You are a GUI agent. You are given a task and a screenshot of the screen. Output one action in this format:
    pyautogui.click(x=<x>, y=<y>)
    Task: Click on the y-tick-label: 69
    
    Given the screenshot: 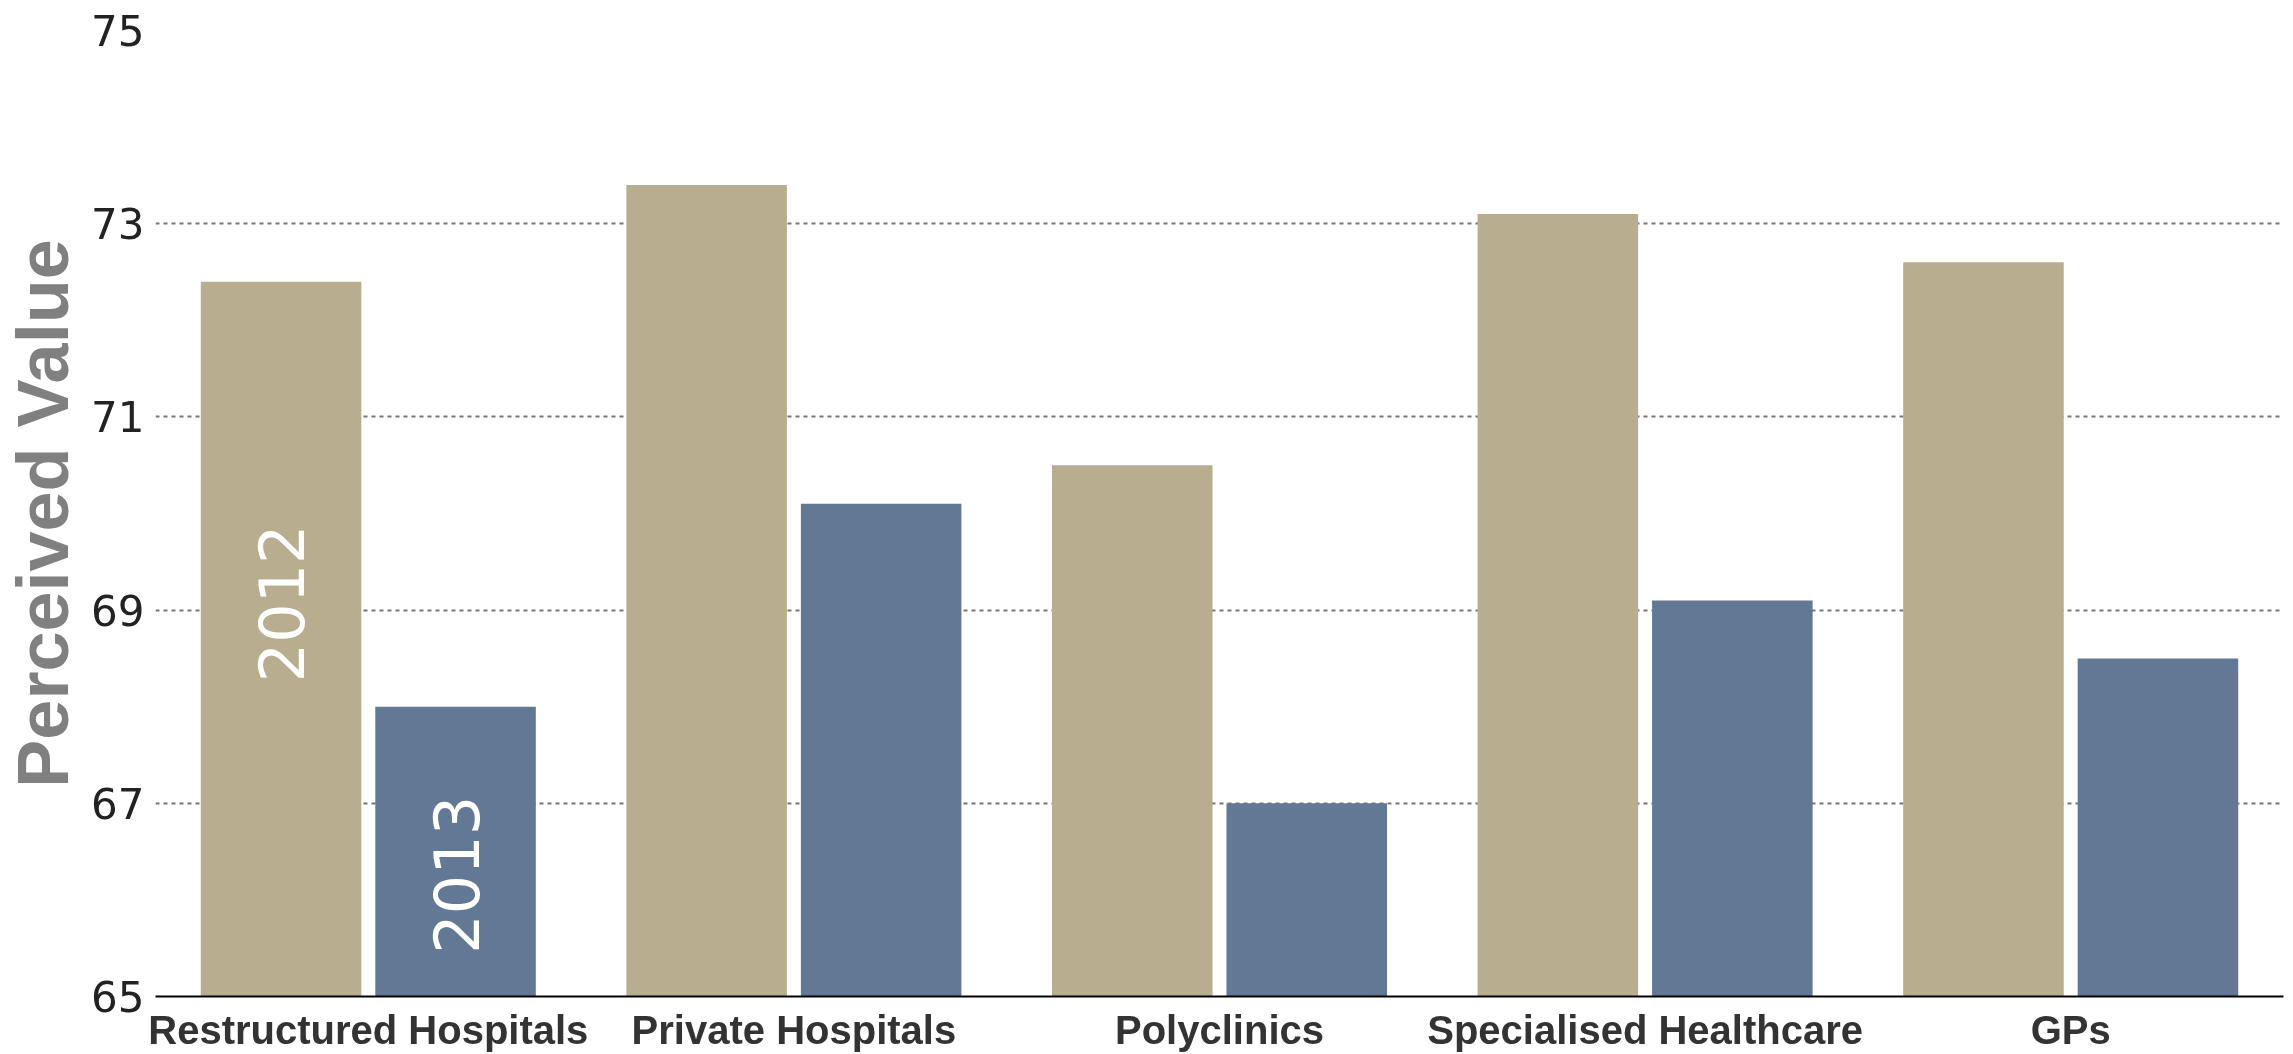 What is the action you would take?
    pyautogui.click(x=118, y=611)
    